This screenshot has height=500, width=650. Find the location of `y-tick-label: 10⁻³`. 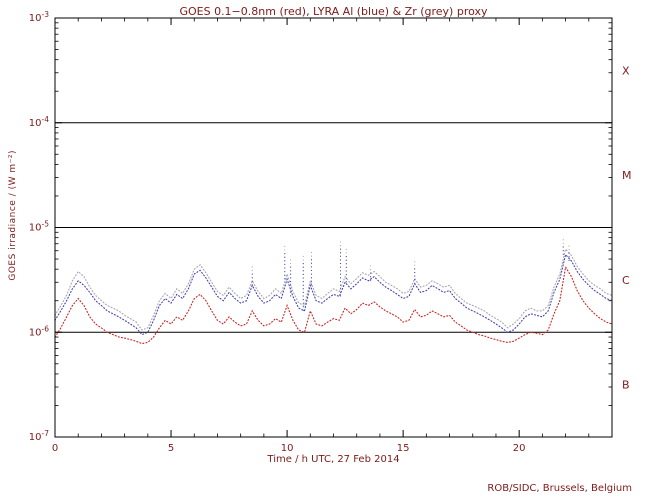

y-tick-label: 10⁻³ is located at coordinates (39, 17).